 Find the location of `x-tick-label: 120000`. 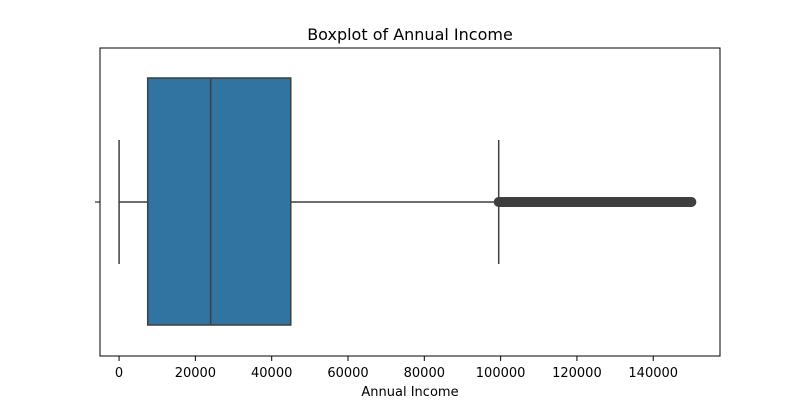

x-tick-label: 120000 is located at coordinates (577, 373).